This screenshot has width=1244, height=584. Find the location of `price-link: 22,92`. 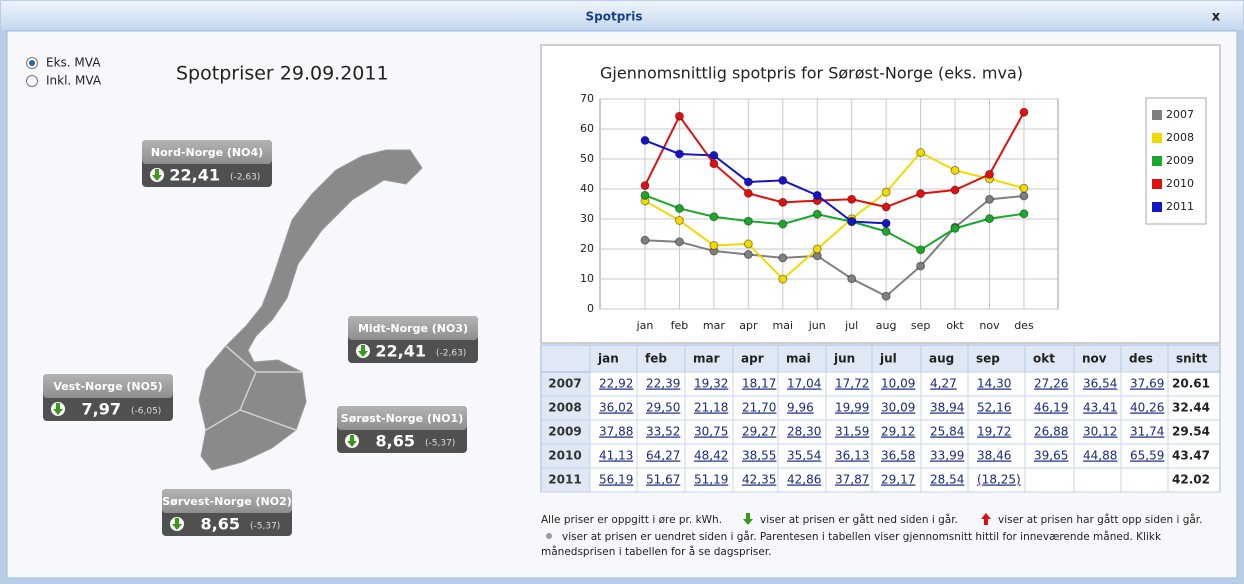

price-link: 22,92 is located at coordinates (616, 384).